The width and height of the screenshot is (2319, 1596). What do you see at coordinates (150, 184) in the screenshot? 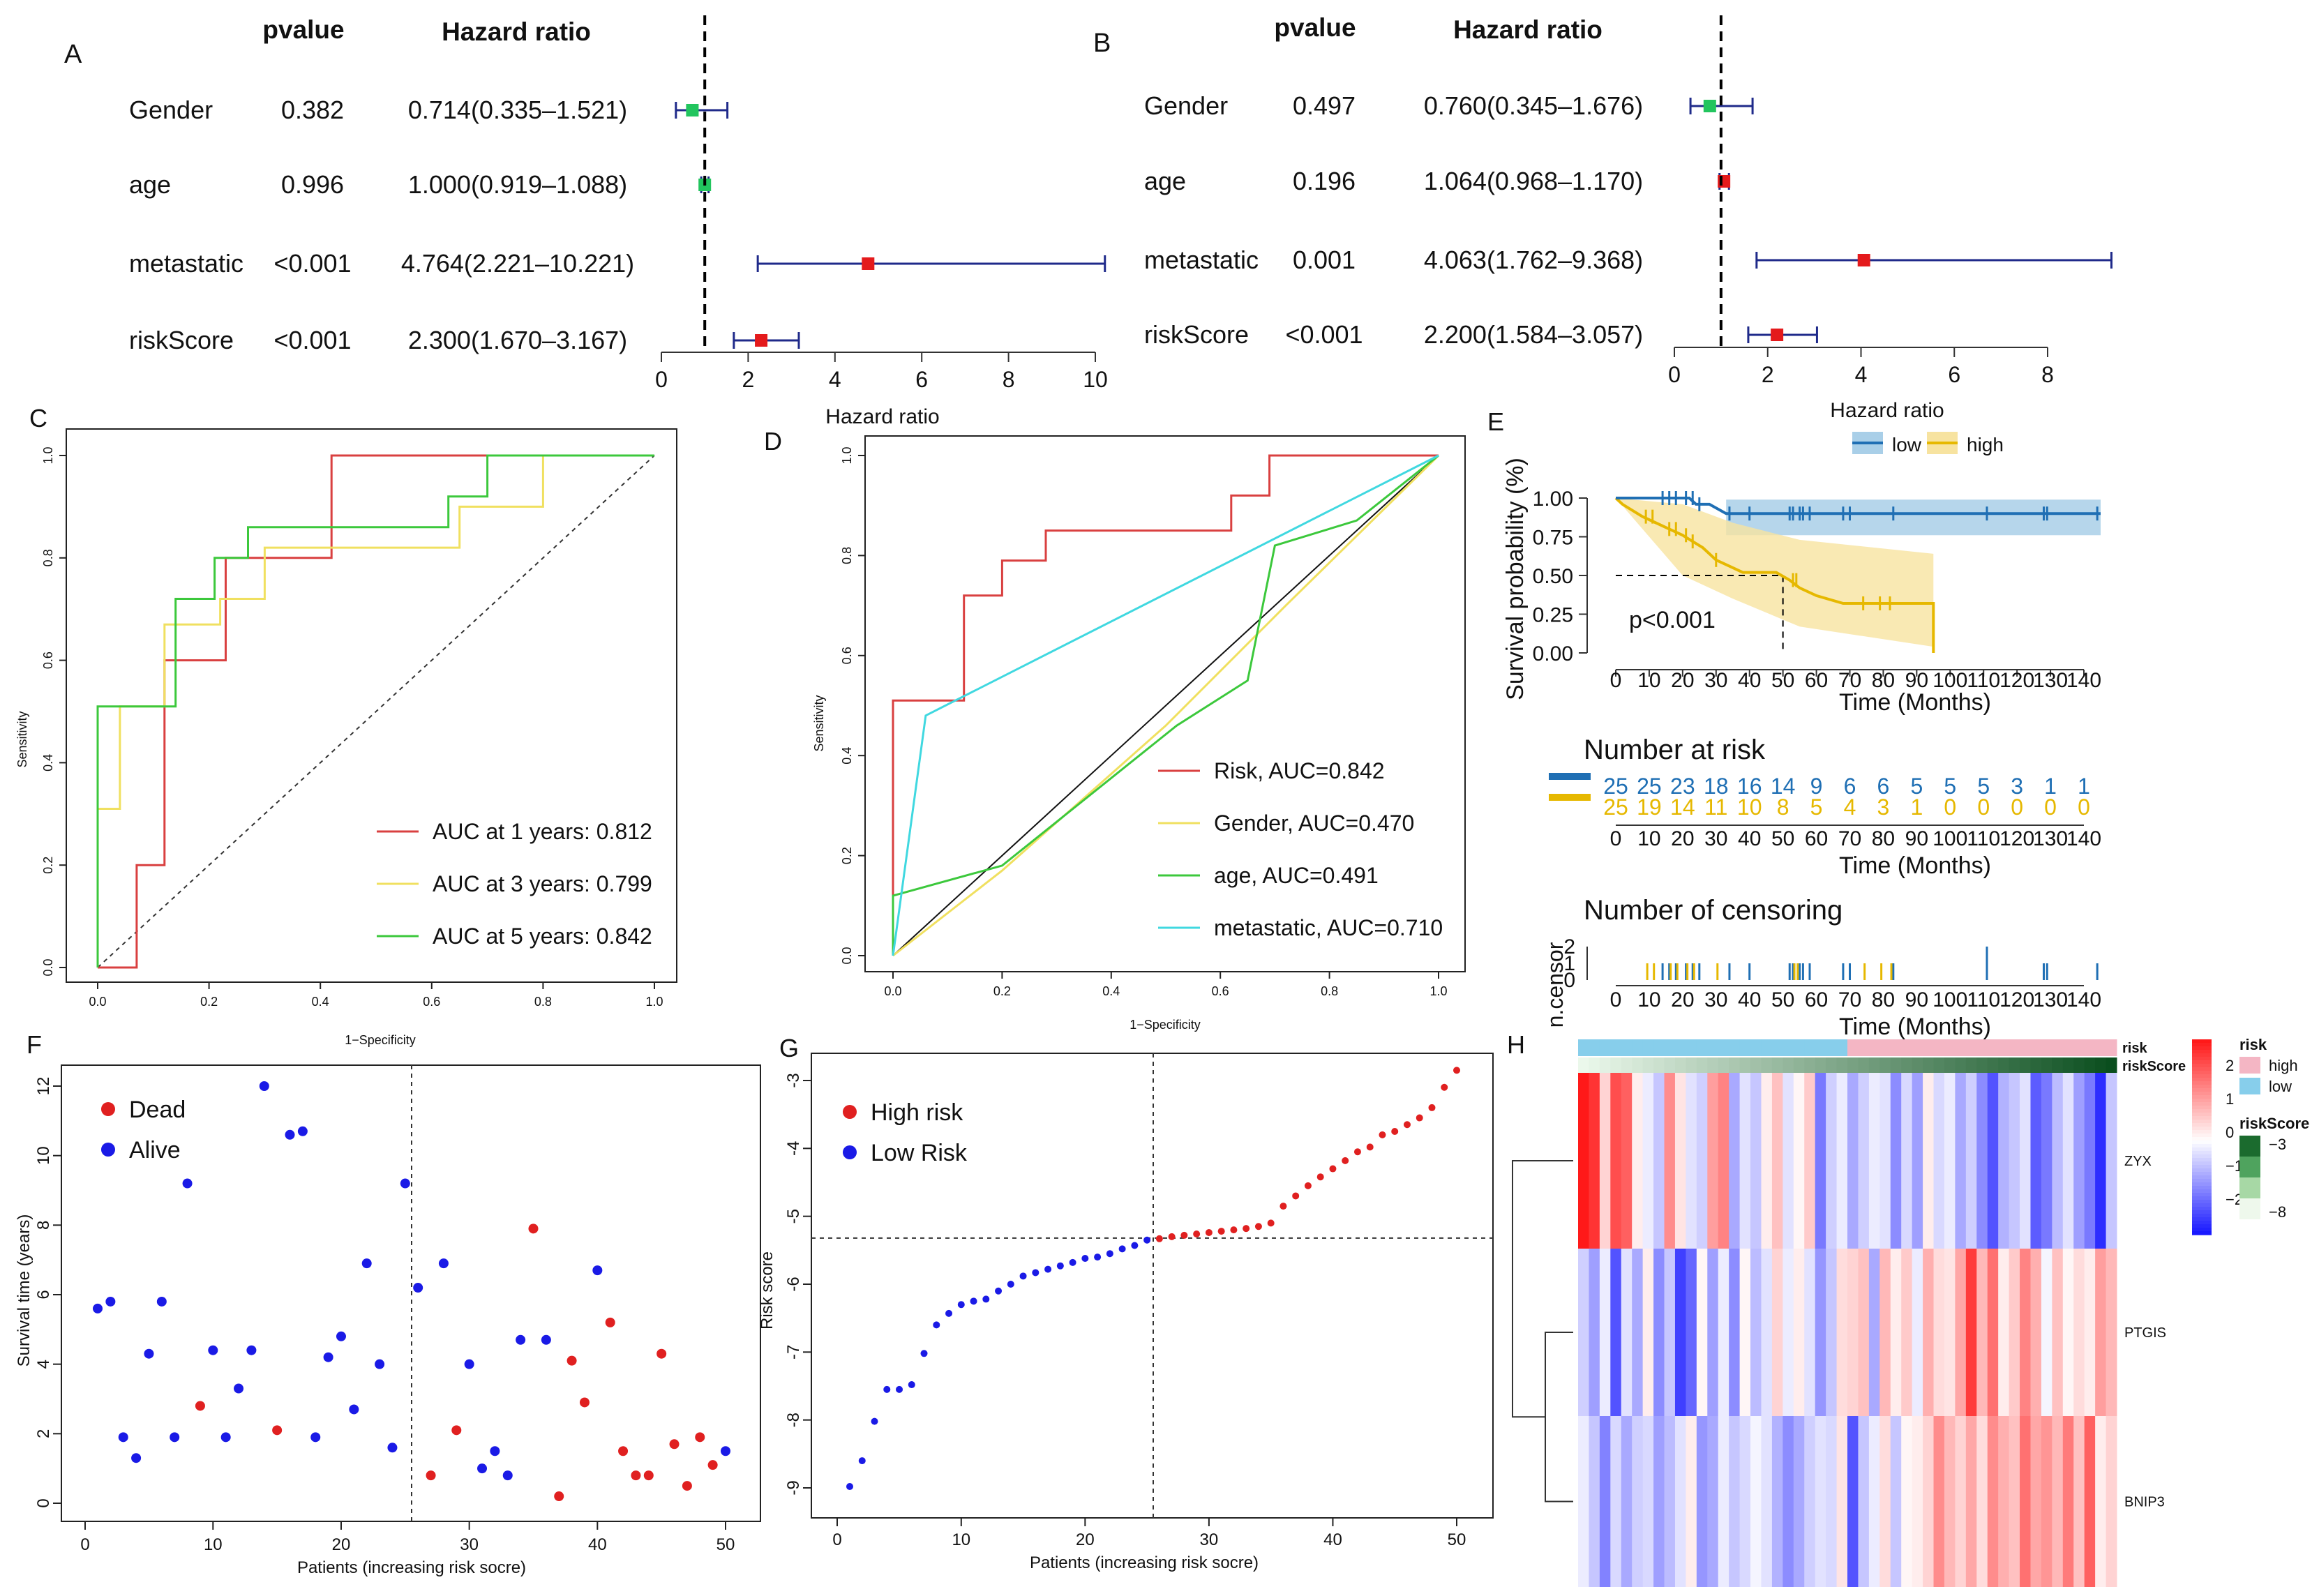
I see `row-name: age` at bounding box center [150, 184].